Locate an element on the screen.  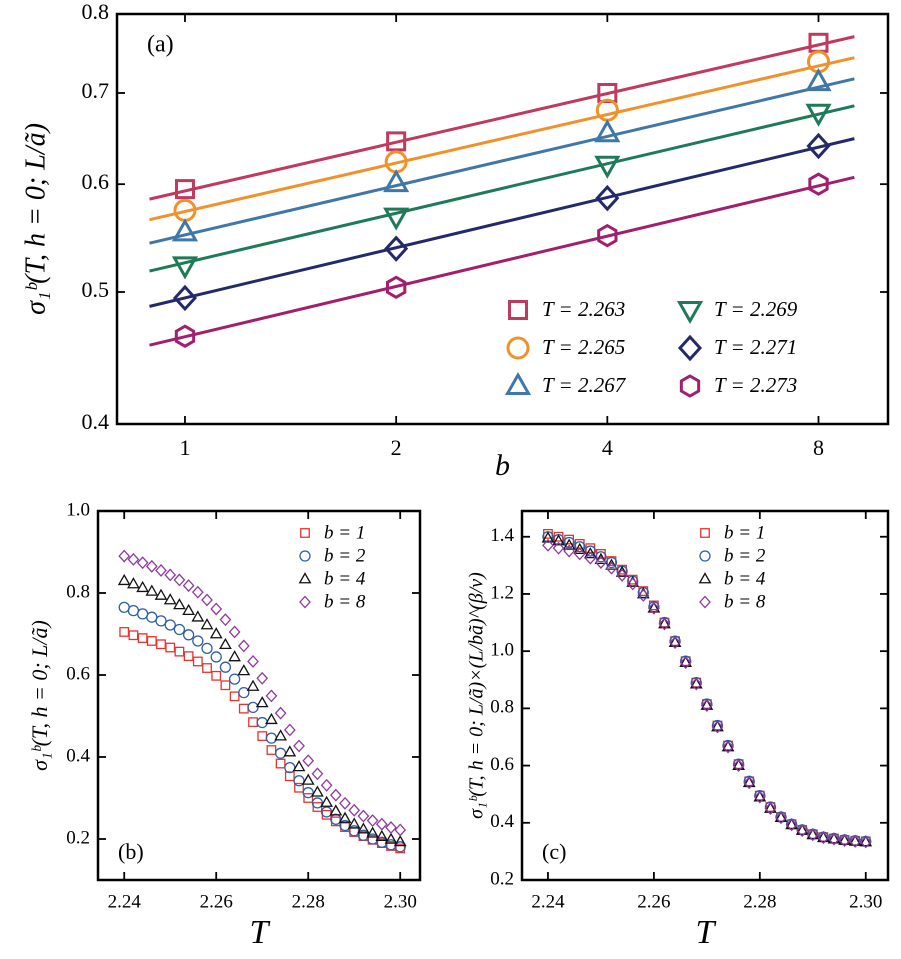
legend-label: T = 2.273 is located at coordinates (755, 385).